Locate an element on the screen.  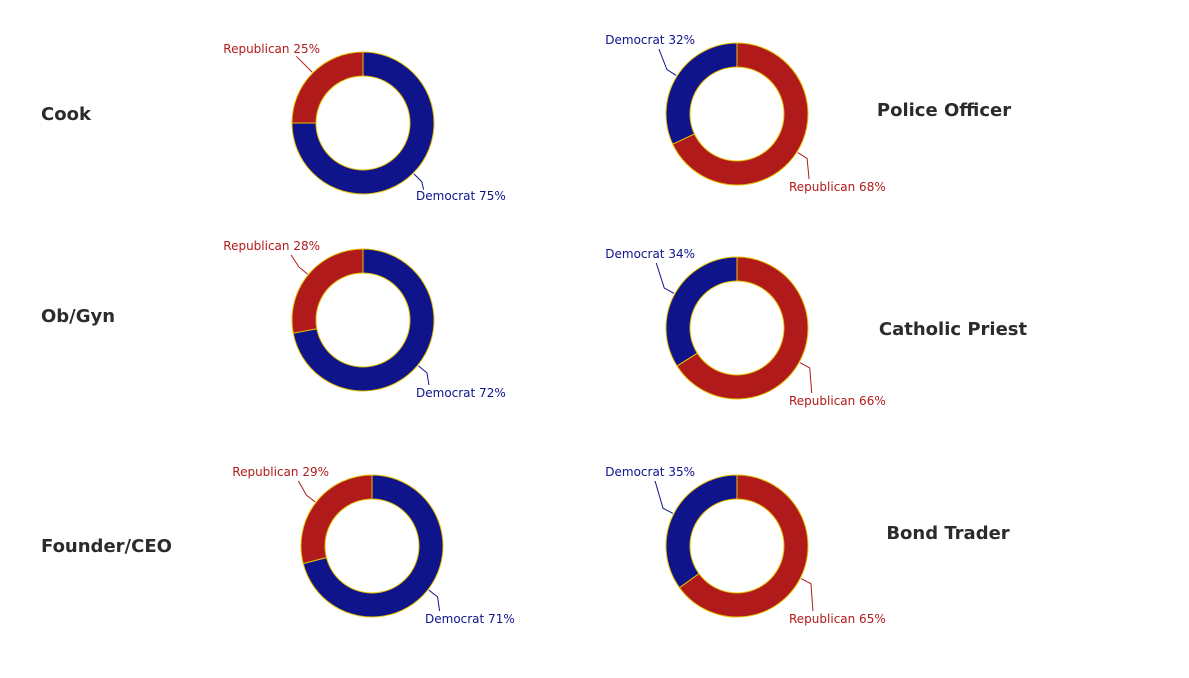
donut-catholic-priest is located at coordinates (734, 328).